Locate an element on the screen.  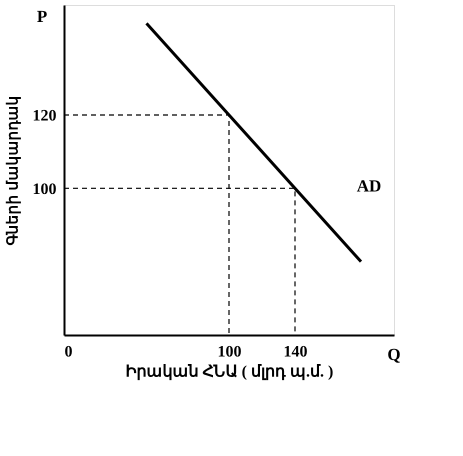
x-axis-title: Իրական ՀՆԱ ( մլրդ պ.մ. ) is located at coordinates (230, 372).